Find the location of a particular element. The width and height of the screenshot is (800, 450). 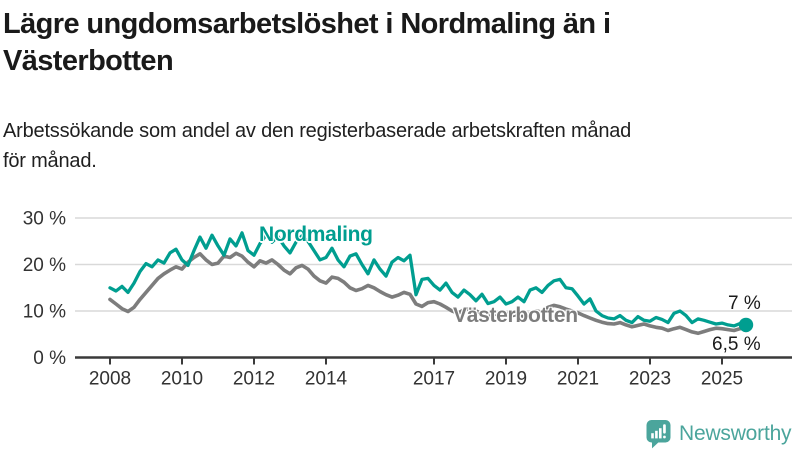

svg-text: 2025 is located at coordinates (722, 379).